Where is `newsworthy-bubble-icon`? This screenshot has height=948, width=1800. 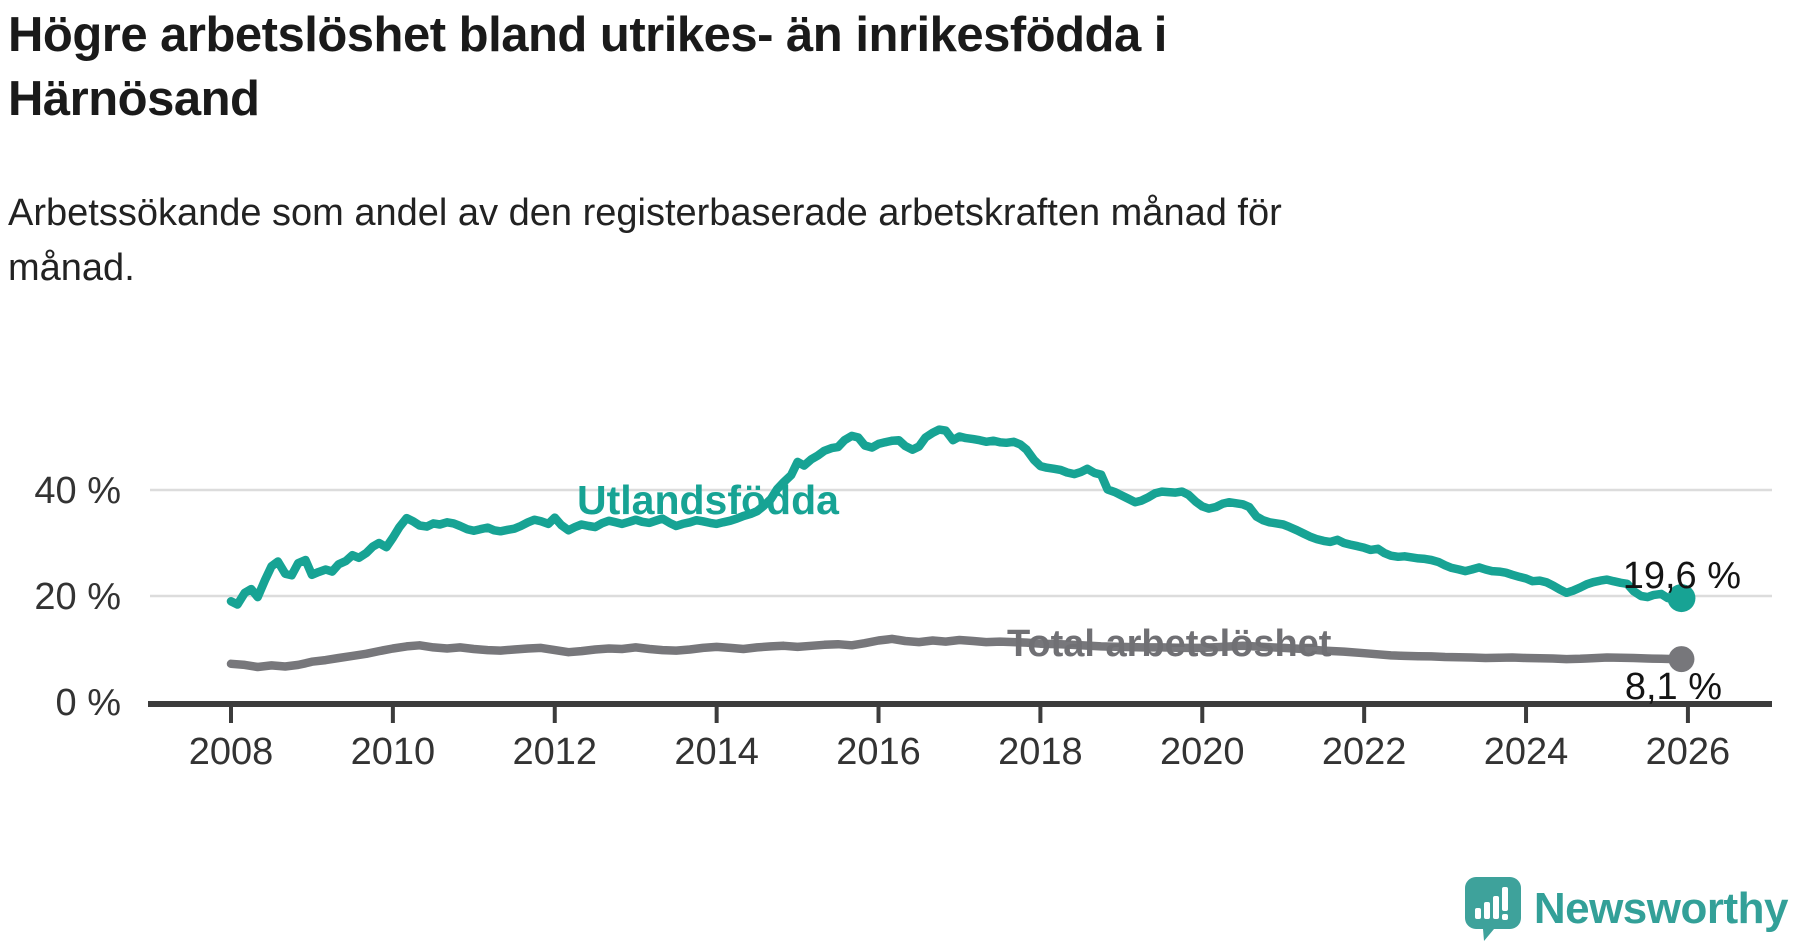
newsworthy-bubble-icon is located at coordinates (1492, 909).